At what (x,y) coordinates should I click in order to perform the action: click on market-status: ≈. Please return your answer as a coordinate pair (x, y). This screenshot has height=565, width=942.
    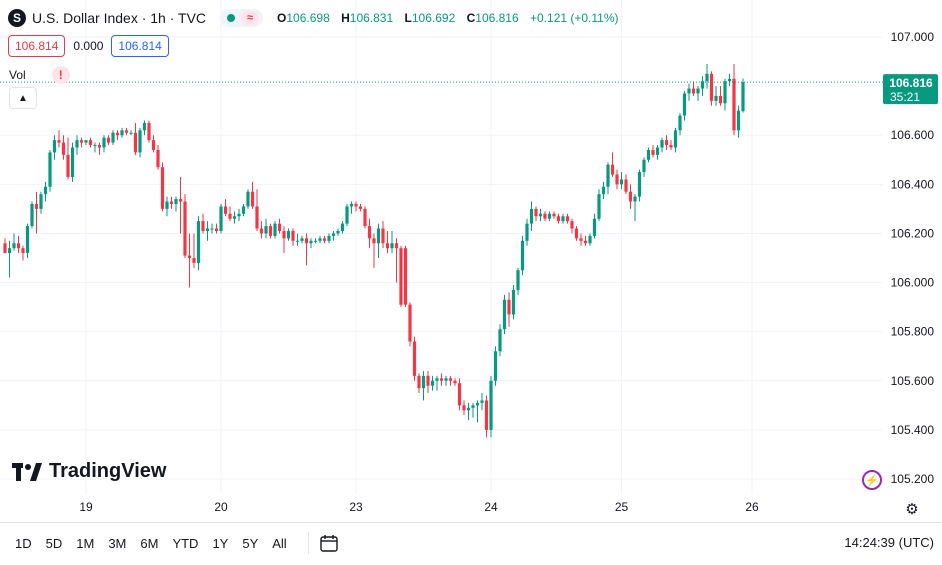
    Looking at the image, I should click on (242, 18).